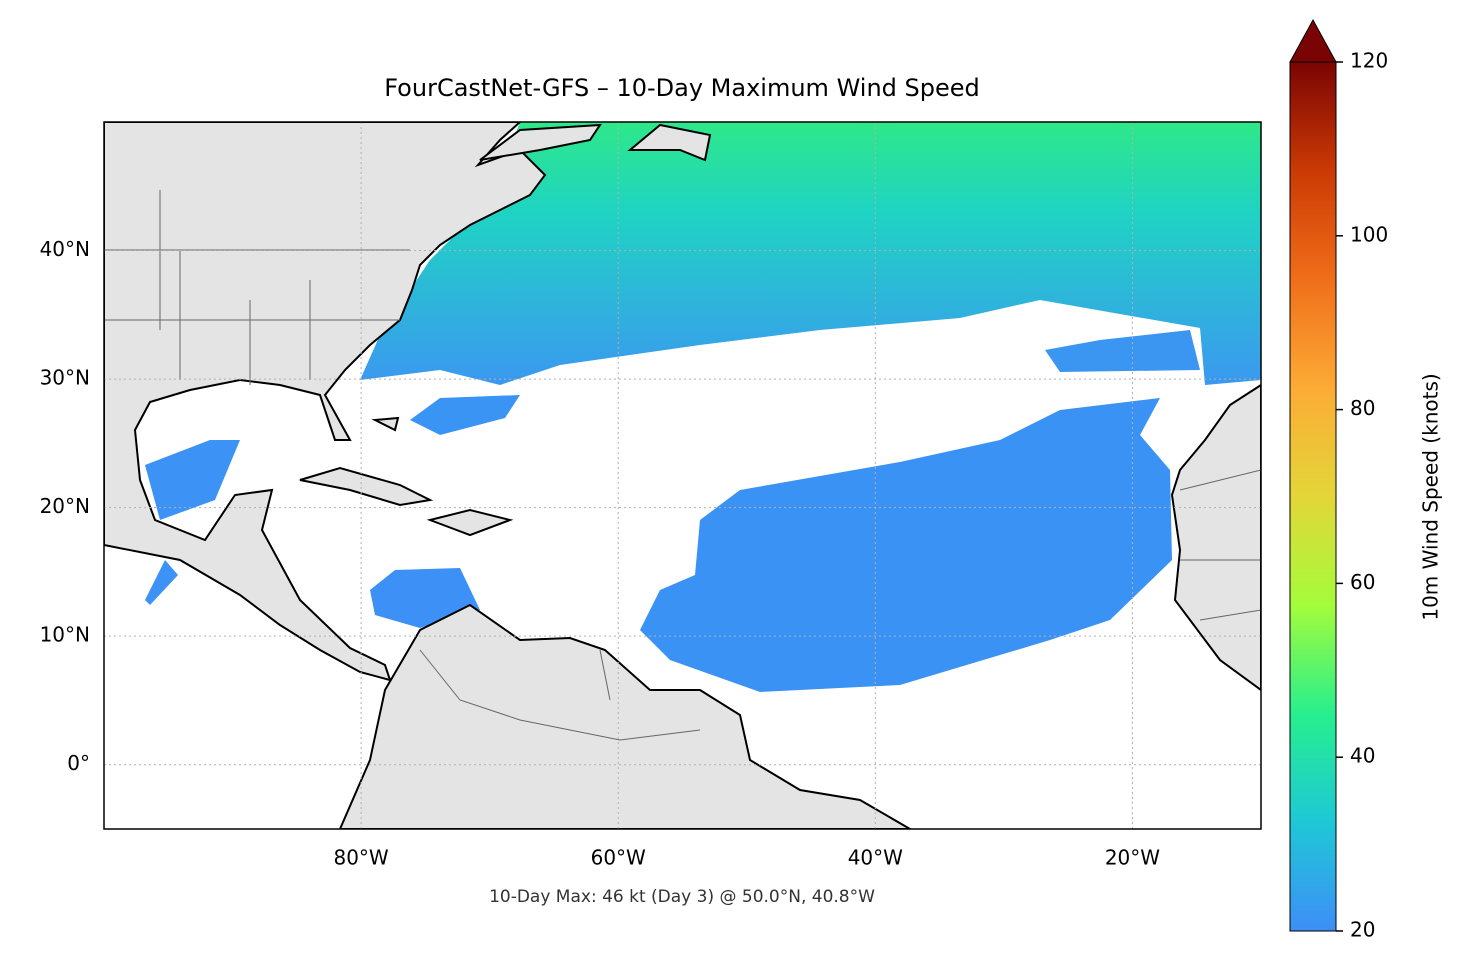 The image size is (1466, 969). What do you see at coordinates (1362, 408) in the screenshot?
I see `colorbar-tick-label: 80` at bounding box center [1362, 408].